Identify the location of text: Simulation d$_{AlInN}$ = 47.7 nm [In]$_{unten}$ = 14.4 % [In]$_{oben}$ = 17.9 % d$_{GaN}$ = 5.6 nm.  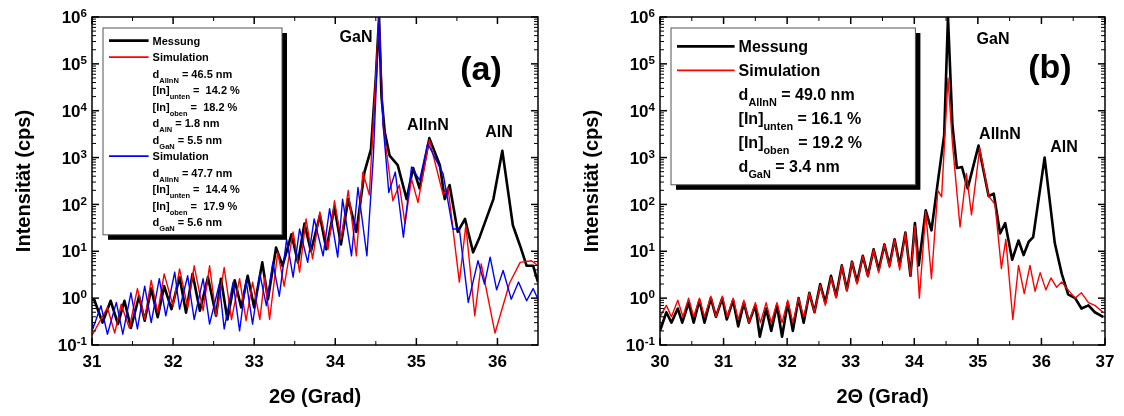
(196, 191).